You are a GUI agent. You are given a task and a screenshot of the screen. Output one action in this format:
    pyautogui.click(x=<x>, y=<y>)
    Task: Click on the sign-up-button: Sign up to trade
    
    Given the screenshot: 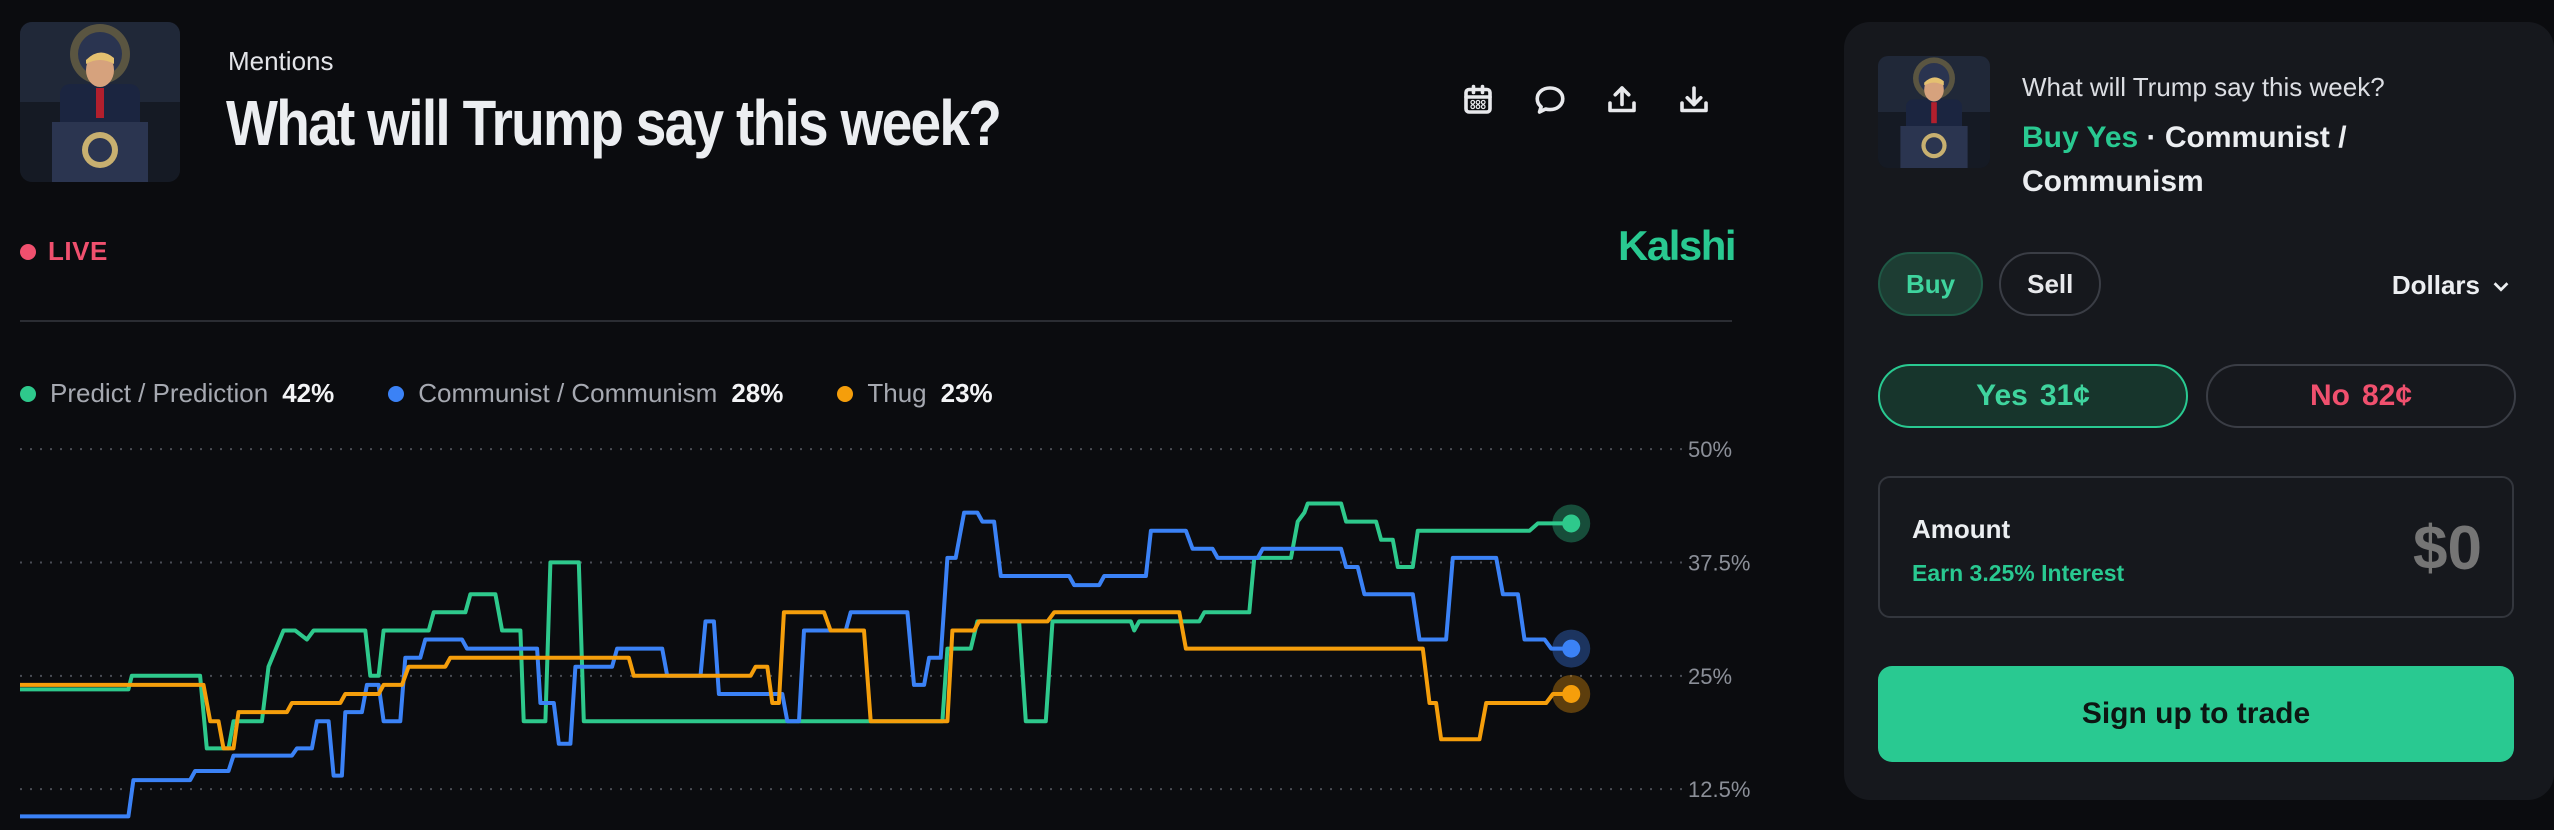 What is the action you would take?
    pyautogui.click(x=2196, y=714)
    